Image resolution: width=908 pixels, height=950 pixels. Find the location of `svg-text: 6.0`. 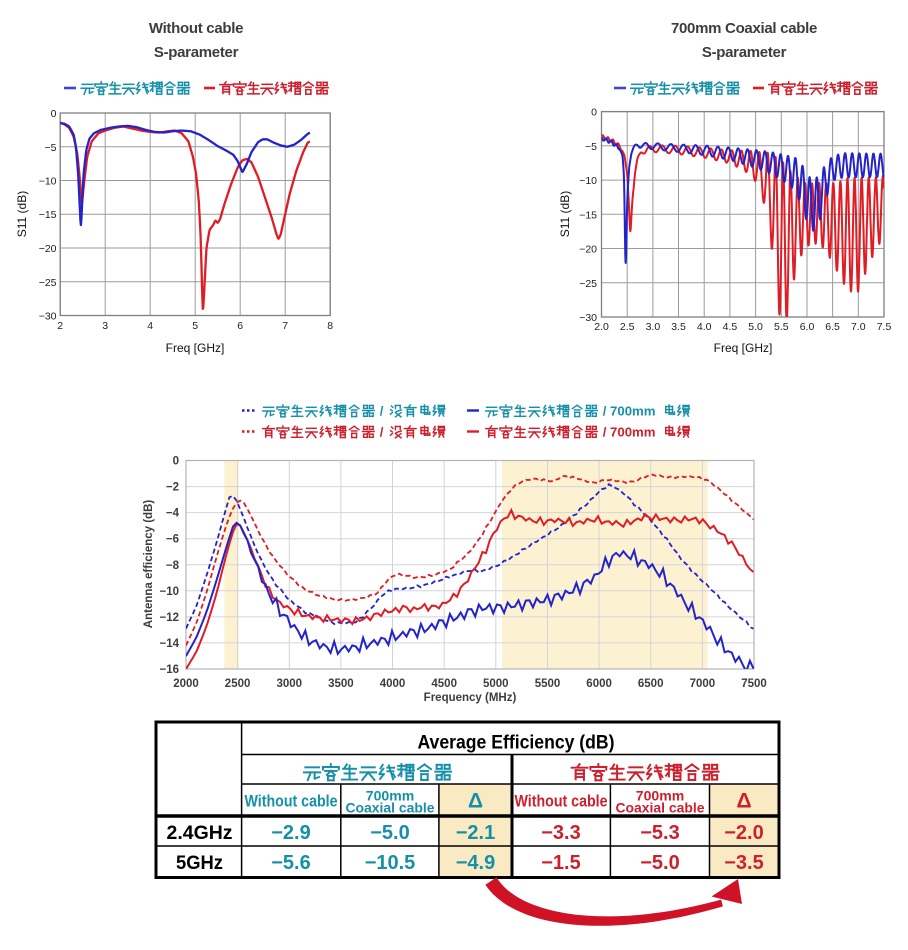

svg-text: 6.0 is located at coordinates (807, 327).